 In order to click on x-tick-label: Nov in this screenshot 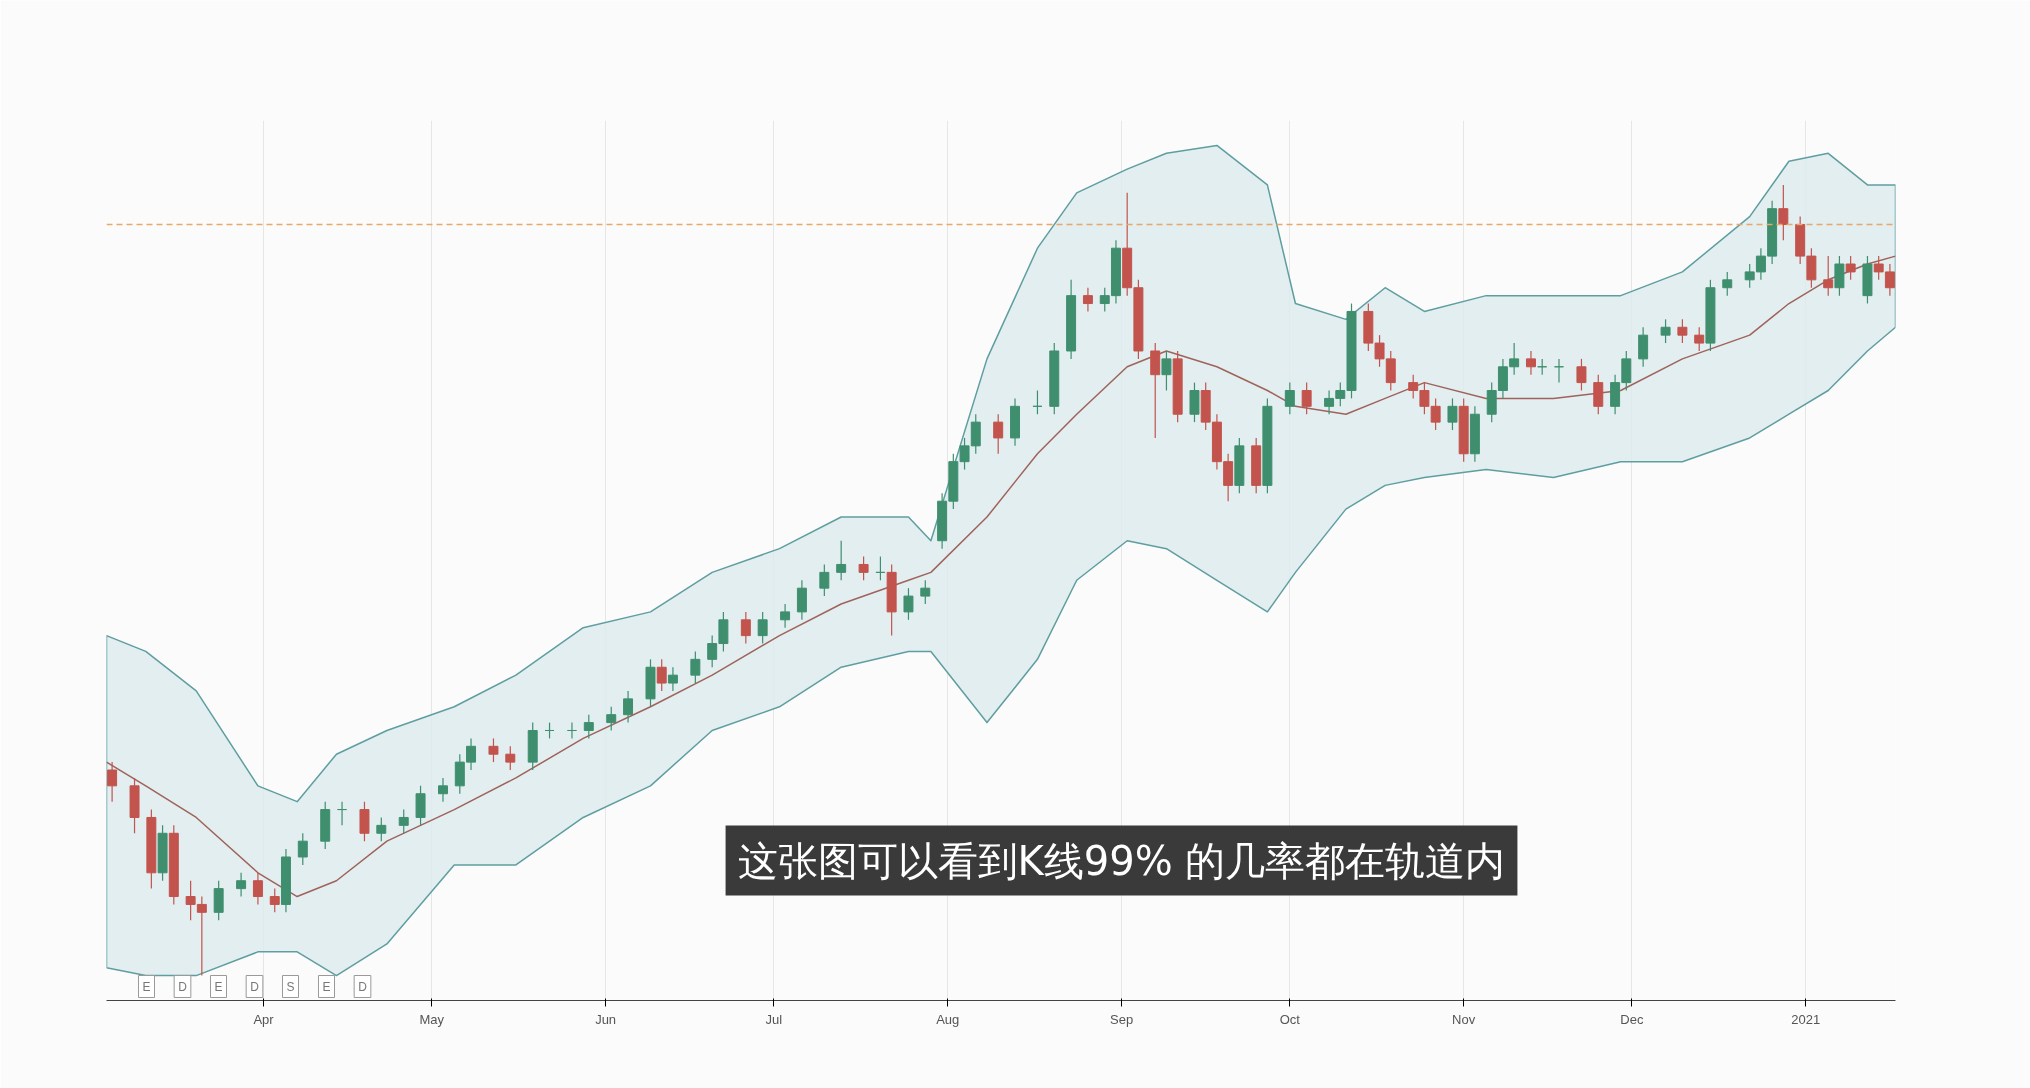, I will do `click(1464, 1019)`.